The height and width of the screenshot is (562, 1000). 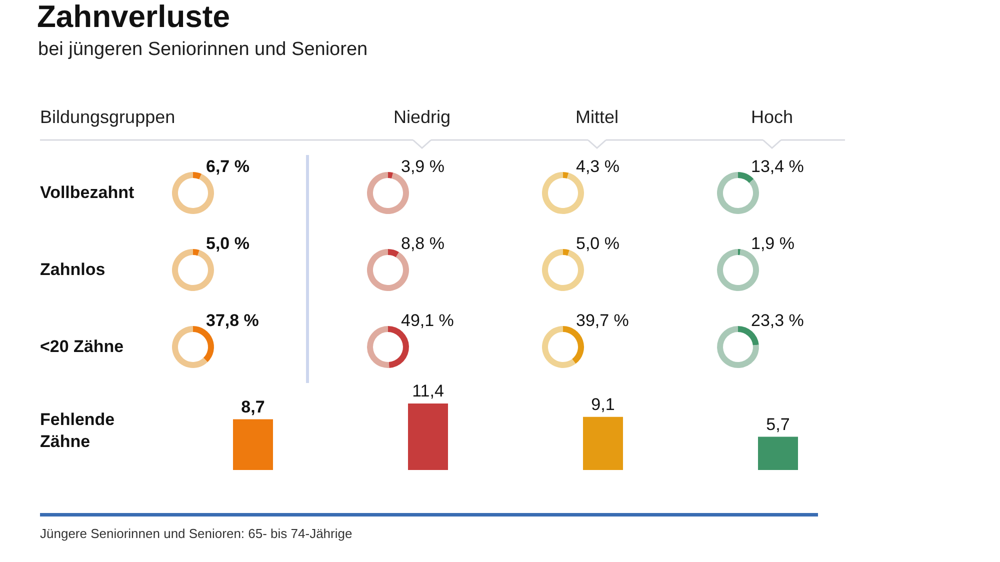 I want to click on category-label: Hoch, so click(x=772, y=117).